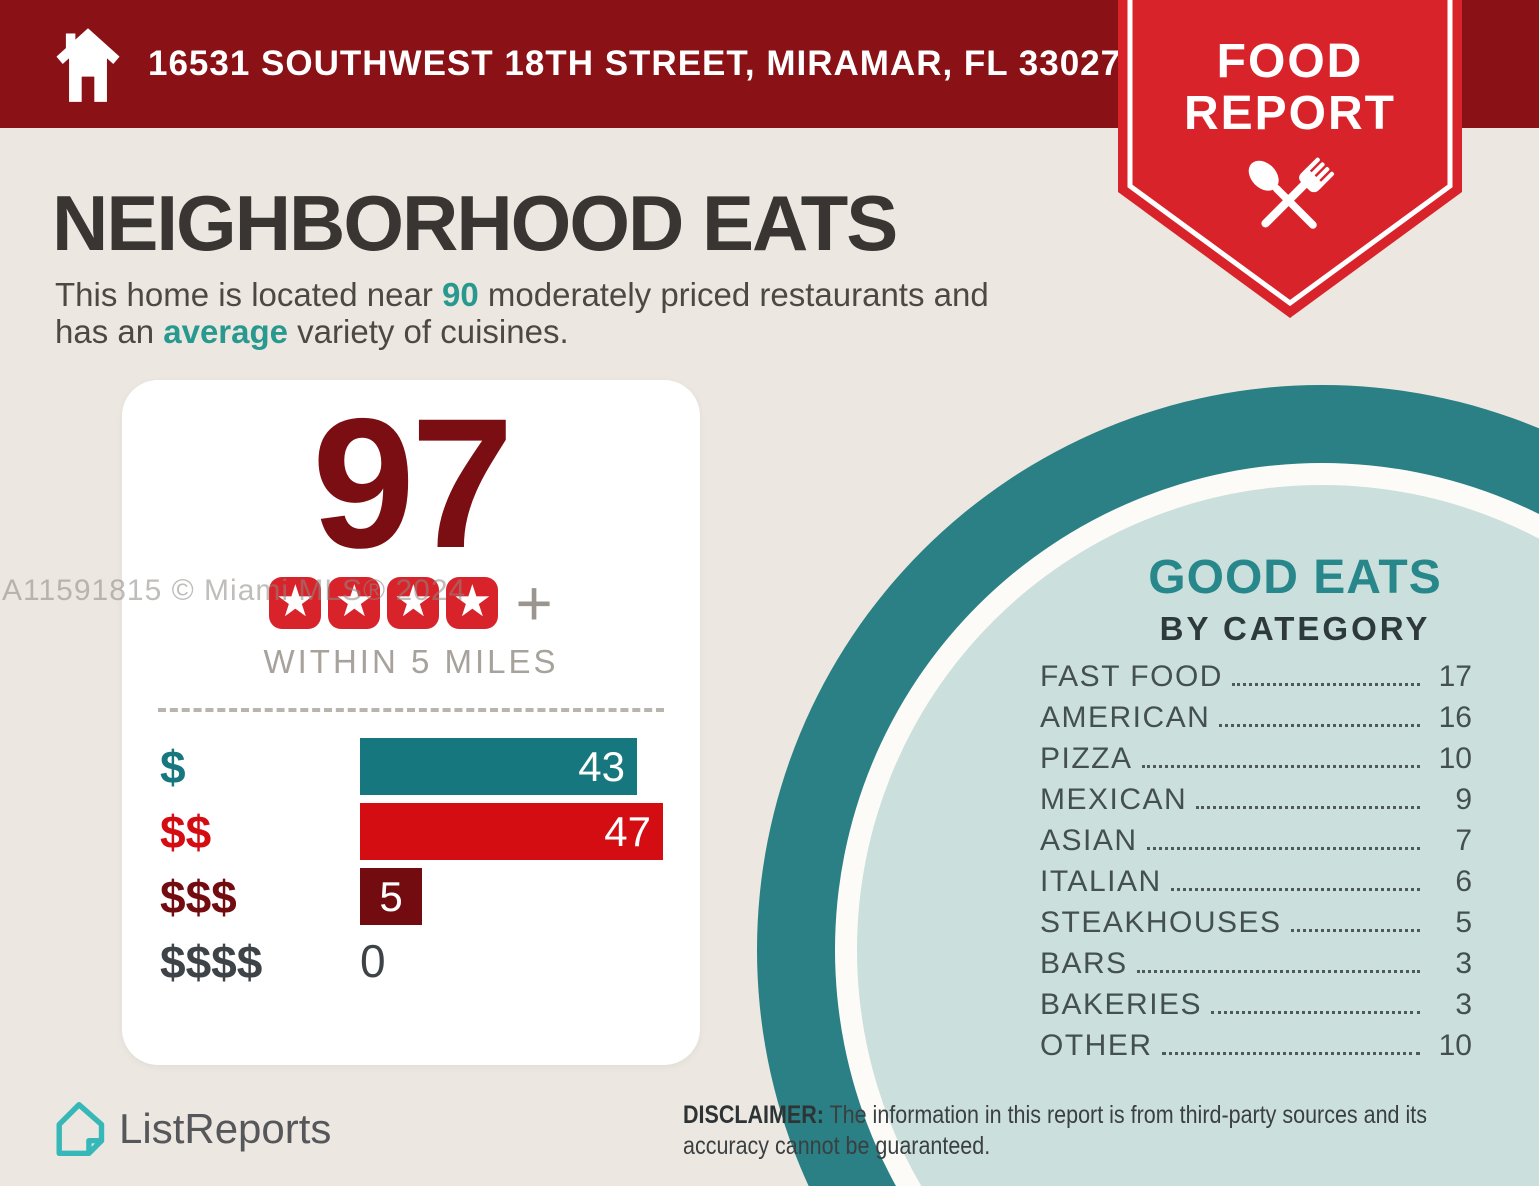 The height and width of the screenshot is (1186, 1539). I want to click on radius-label: WITHIN 5 MILES, so click(411, 661).